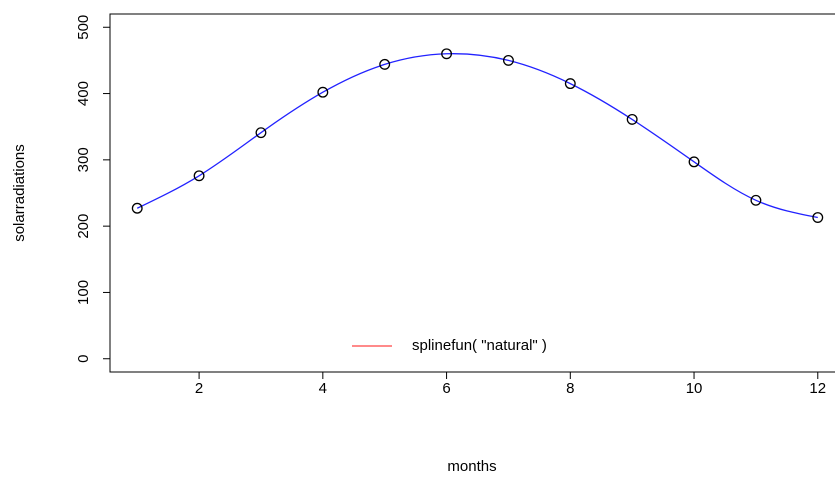 The width and height of the screenshot is (835, 480). Describe the element at coordinates (83, 292) in the screenshot. I see `y-tick-label: 100` at that location.